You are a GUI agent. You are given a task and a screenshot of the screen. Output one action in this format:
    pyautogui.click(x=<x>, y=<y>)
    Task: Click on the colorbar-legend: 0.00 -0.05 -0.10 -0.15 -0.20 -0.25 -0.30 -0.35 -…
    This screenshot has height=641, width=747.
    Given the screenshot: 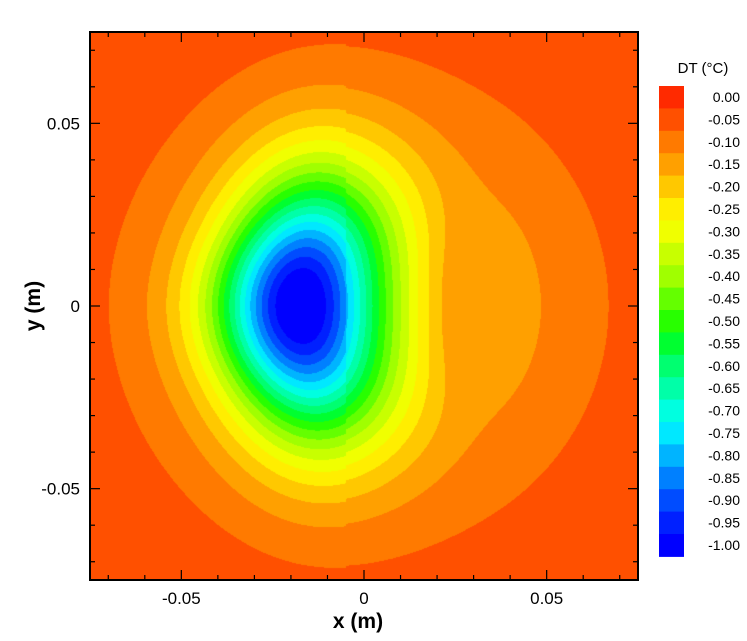 What is the action you would take?
    pyautogui.click(x=699, y=321)
    